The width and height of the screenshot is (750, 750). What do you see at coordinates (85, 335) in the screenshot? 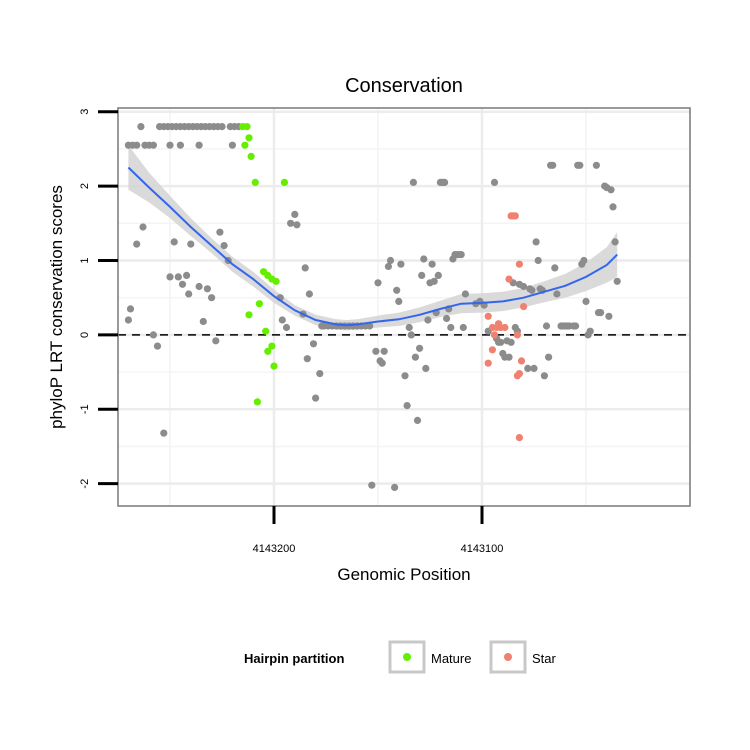
I see `y-tick-label: 0` at bounding box center [85, 335].